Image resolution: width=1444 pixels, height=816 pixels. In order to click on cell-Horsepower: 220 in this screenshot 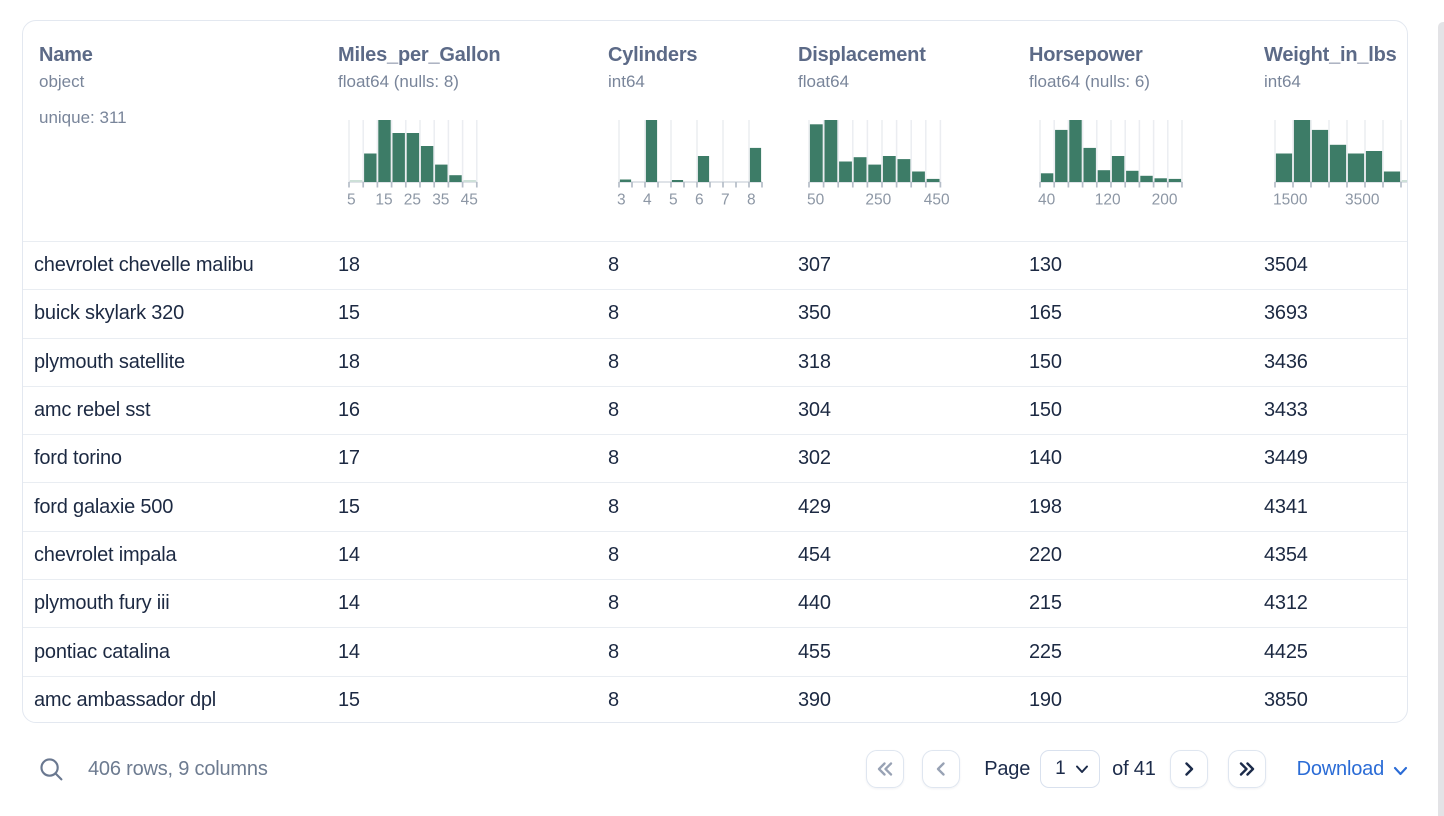, I will do `click(1045, 554)`.